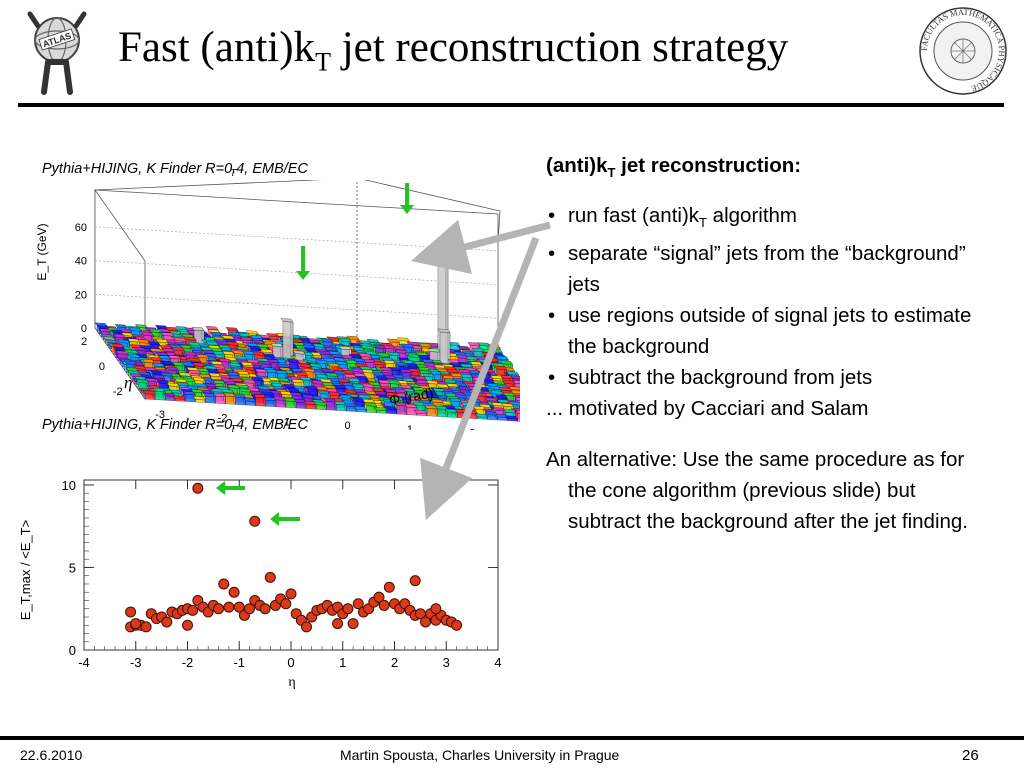 This screenshot has width=1024, height=768. Describe the element at coordinates (394, 662) in the screenshot. I see `scatter-x-tick: 2` at that location.